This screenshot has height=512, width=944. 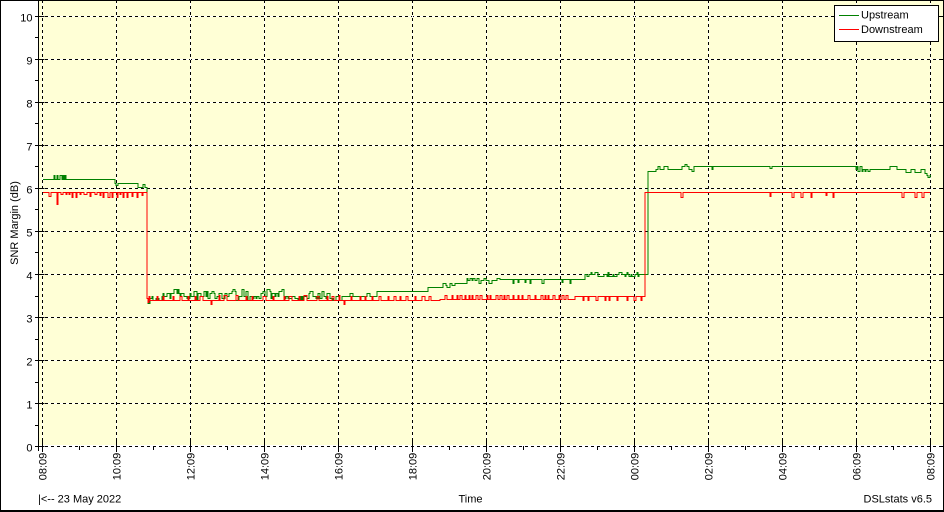 I want to click on svg-text: 22:09, so click(x=562, y=467).